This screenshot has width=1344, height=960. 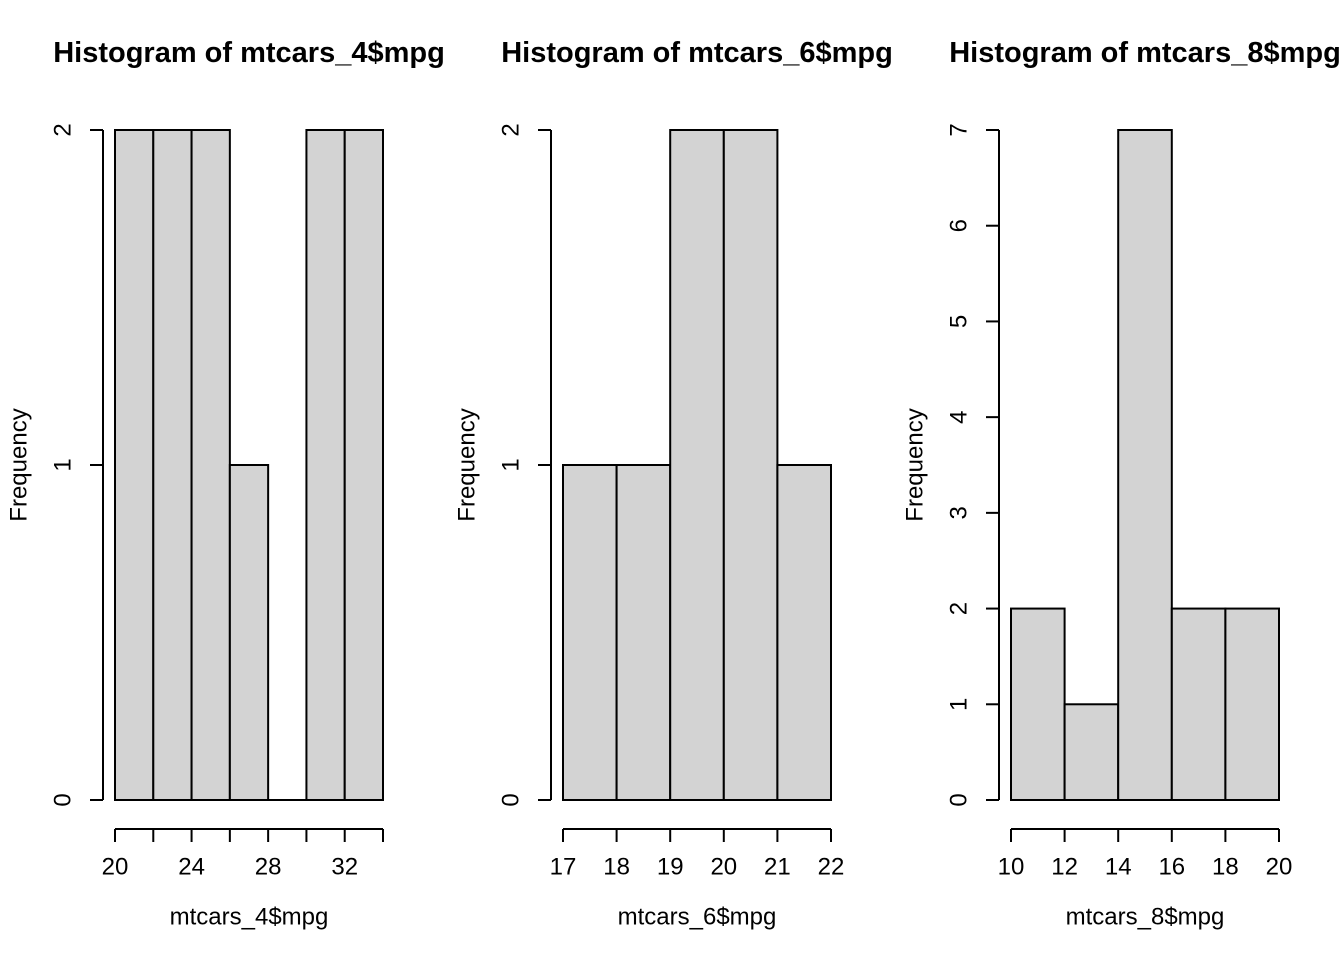 I want to click on x-axis-tick-label: 22, so click(x=831, y=866).